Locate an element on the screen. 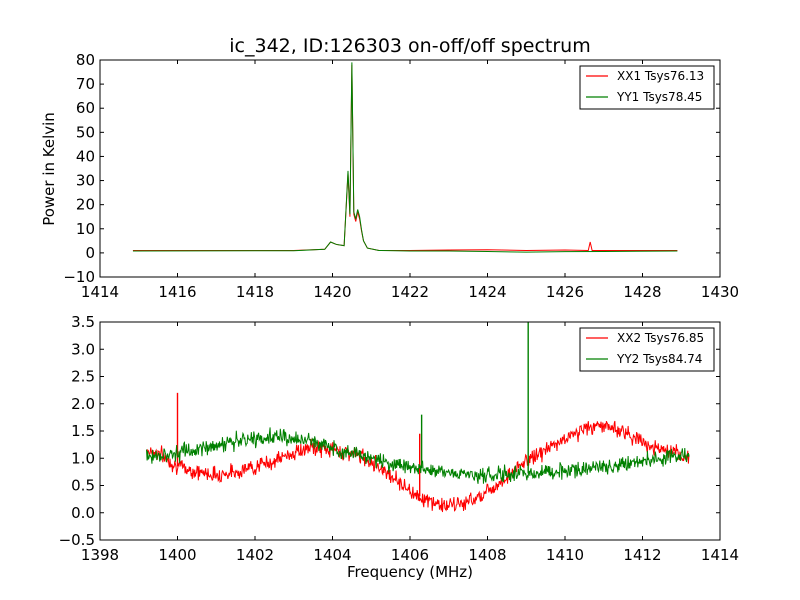 Image resolution: width=800 pixels, height=600 pixels. y-tick-label: 0.0 is located at coordinates (83, 513).